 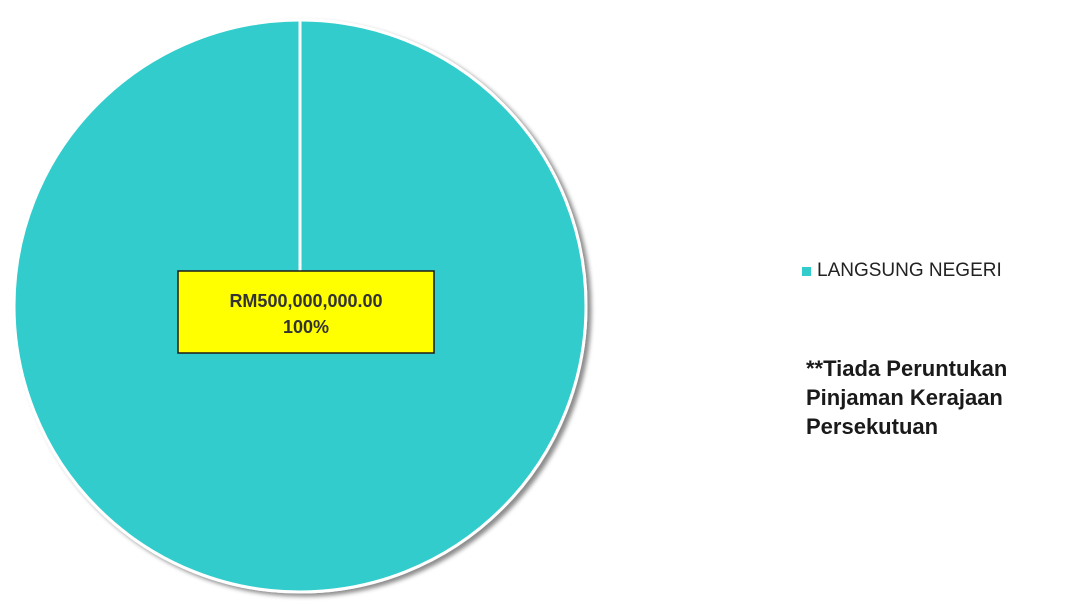 What do you see at coordinates (306, 312) in the screenshot?
I see `data-label-box` at bounding box center [306, 312].